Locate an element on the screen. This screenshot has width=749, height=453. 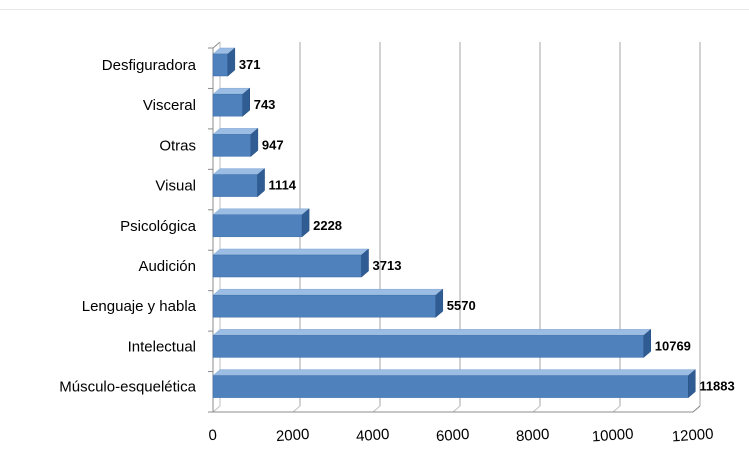
x-tick-label: 2000 is located at coordinates (292, 435).